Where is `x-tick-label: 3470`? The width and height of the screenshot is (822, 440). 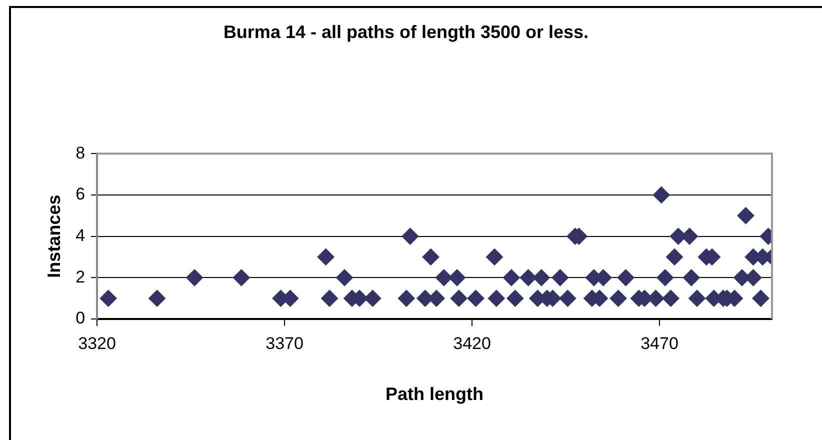 x-tick-label: 3470 is located at coordinates (659, 343).